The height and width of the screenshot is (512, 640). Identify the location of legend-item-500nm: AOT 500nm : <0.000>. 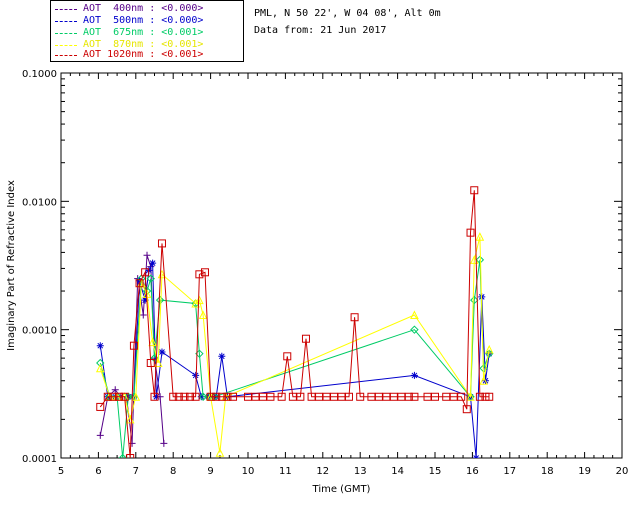
(129, 21).